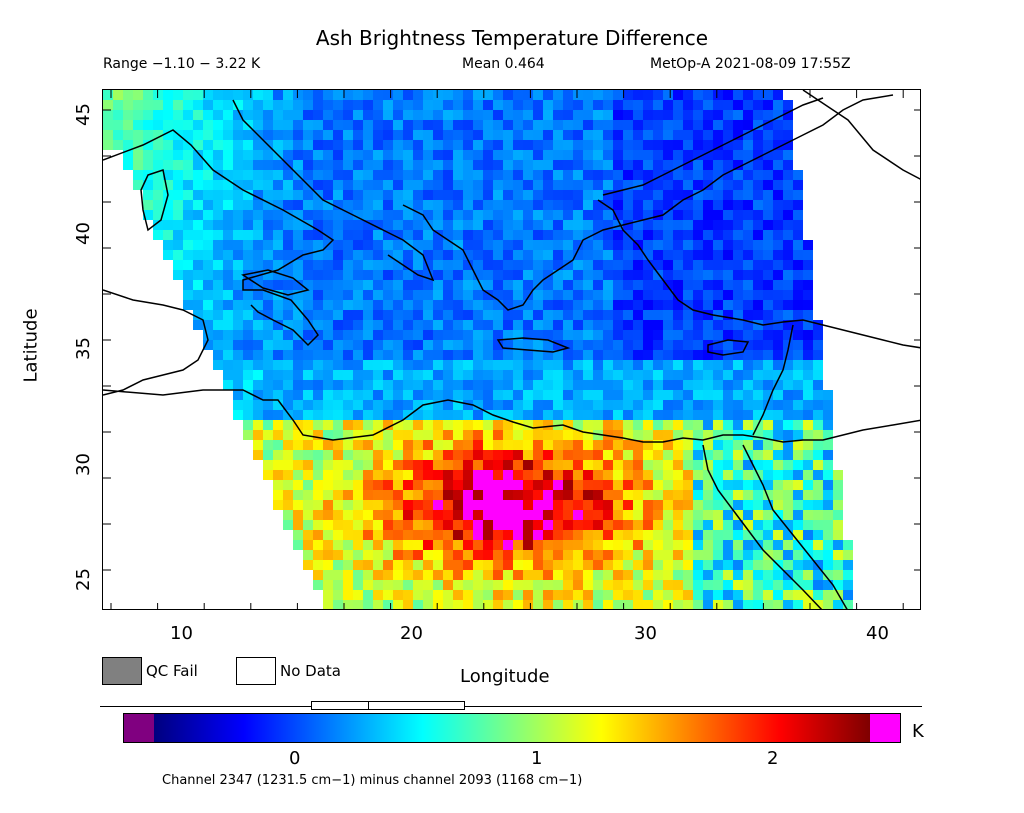 The height and width of the screenshot is (813, 1024). Describe the element at coordinates (512, 38) in the screenshot. I see `map-title: Ash Brightness Temperature Difference` at that location.